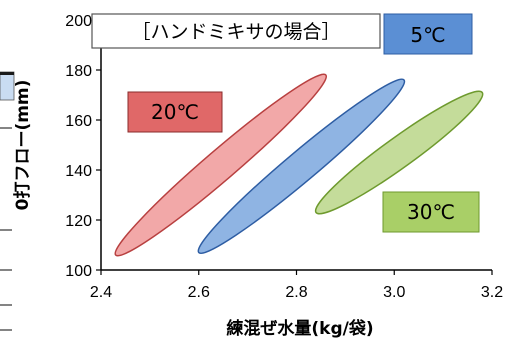  Describe the element at coordinates (492, 292) in the screenshot. I see `x-tick-label: 3.2` at that location.